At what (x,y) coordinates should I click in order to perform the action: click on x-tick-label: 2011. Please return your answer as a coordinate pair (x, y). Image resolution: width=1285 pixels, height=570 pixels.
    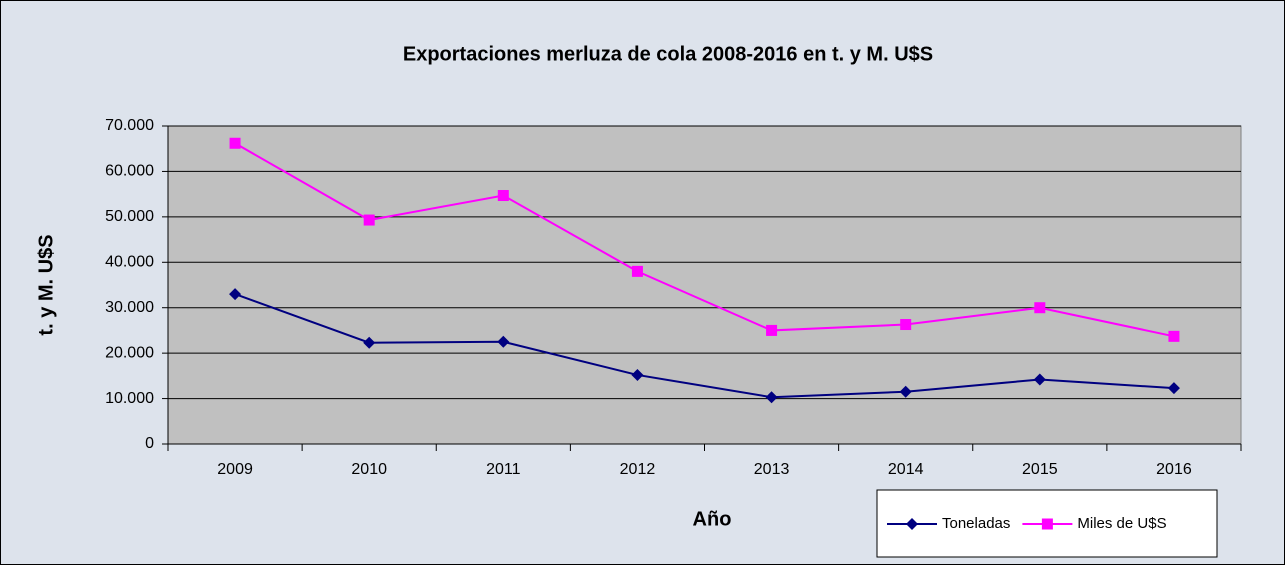
    Looking at the image, I should click on (503, 469).